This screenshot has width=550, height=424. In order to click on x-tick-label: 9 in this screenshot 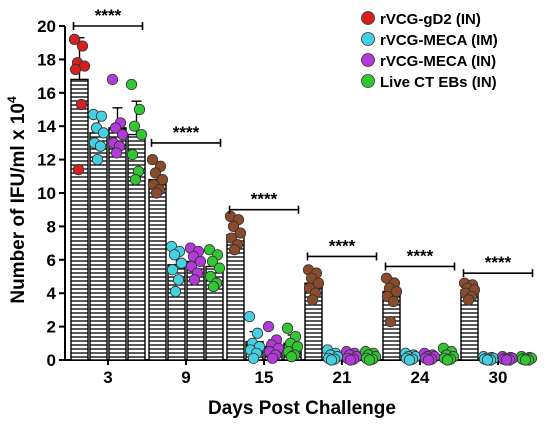, I will do `click(185, 377)`.